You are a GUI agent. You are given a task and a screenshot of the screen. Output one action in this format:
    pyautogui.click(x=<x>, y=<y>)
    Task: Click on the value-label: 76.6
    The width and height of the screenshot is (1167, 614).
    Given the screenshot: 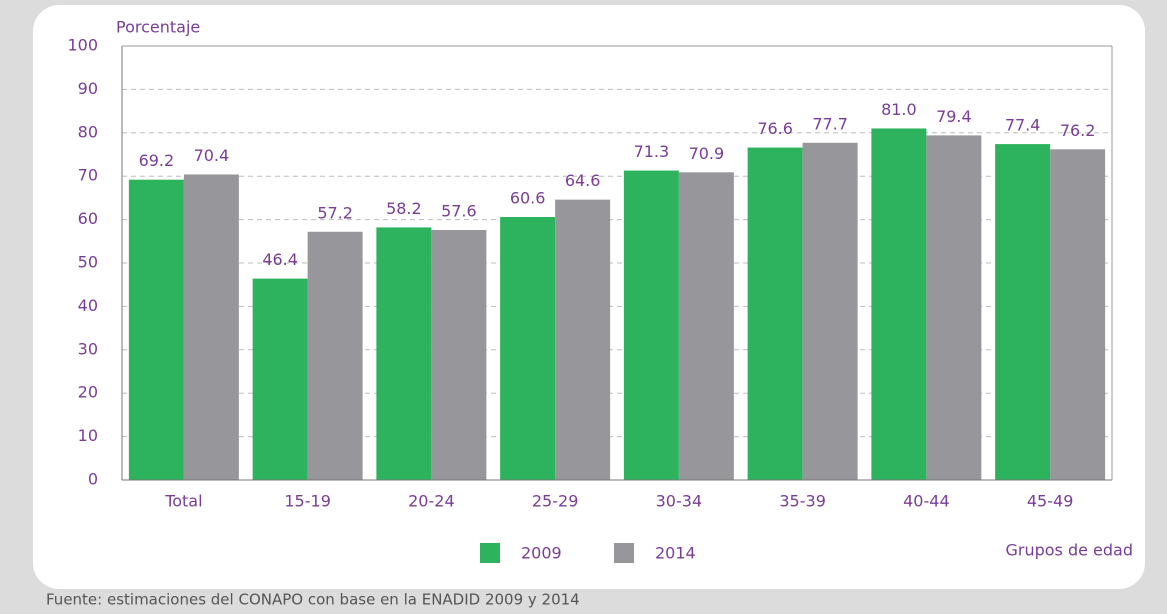 What is the action you would take?
    pyautogui.click(x=775, y=128)
    